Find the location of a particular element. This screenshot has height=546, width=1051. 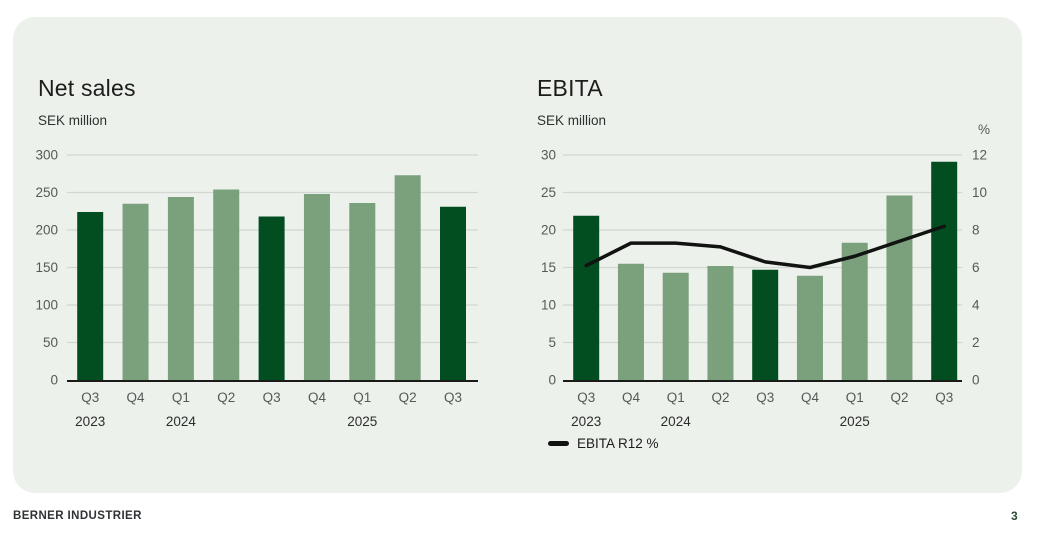

ebita-legend-label: EBITA R12 % is located at coordinates (618, 443).